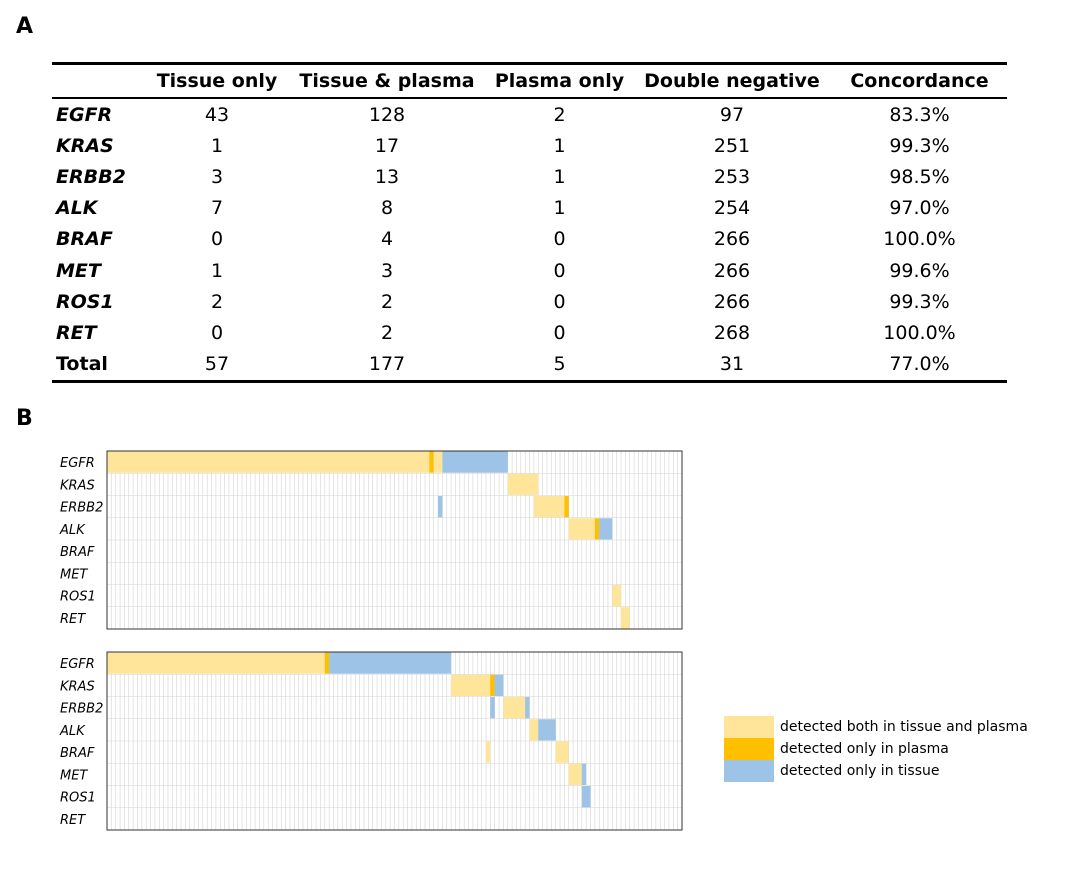 This screenshot has width=1080, height=870. What do you see at coordinates (387, 81) in the screenshot?
I see `header-tissue-plasma: Tissue & plasma` at bounding box center [387, 81].